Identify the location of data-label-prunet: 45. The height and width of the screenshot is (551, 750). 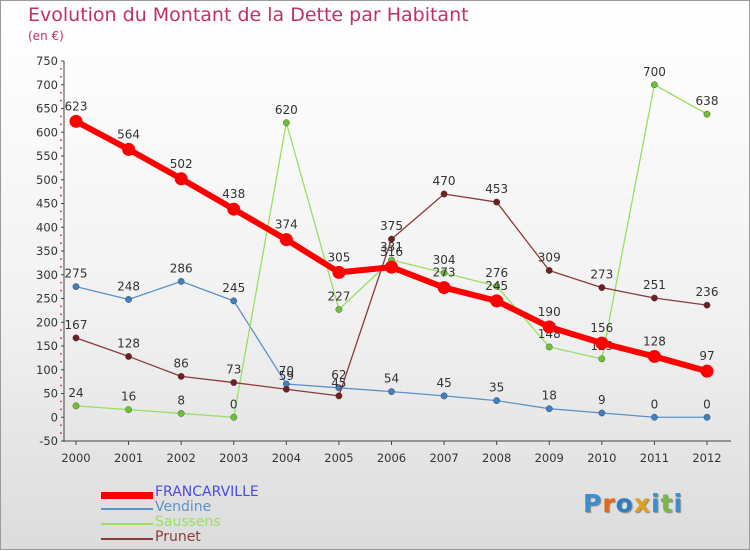
(338, 383).